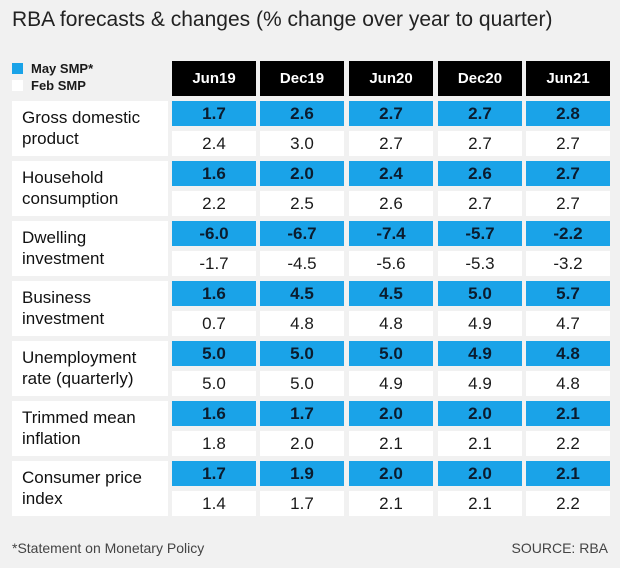  I want to click on cell-may-smp: 1.9, so click(302, 473).